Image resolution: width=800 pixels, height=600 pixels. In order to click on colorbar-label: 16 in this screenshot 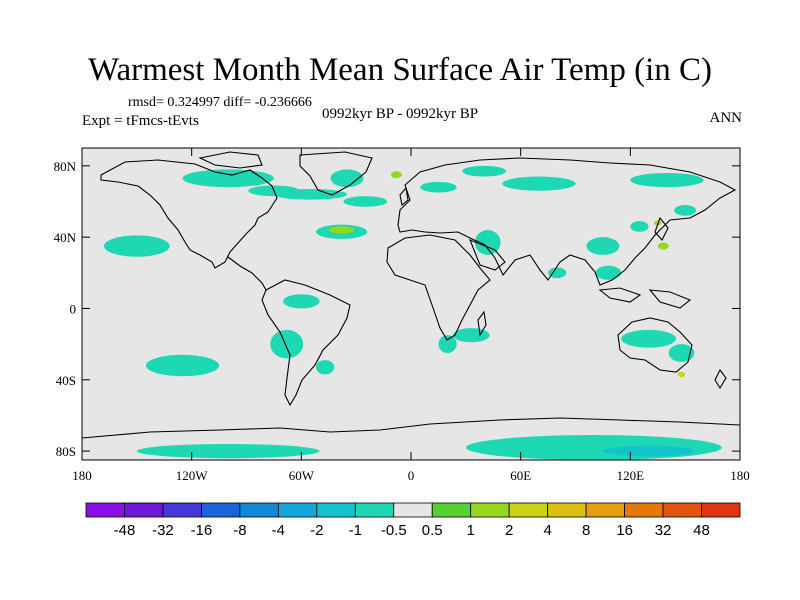, I will do `click(624, 530)`.